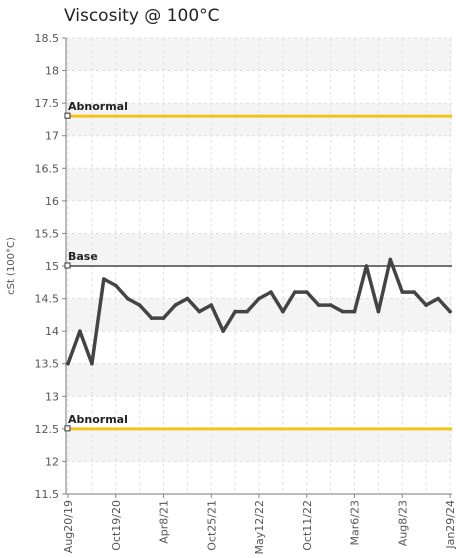 The width and height of the screenshot is (456, 558). I want to click on y-tick-label: 13, so click(52, 396).